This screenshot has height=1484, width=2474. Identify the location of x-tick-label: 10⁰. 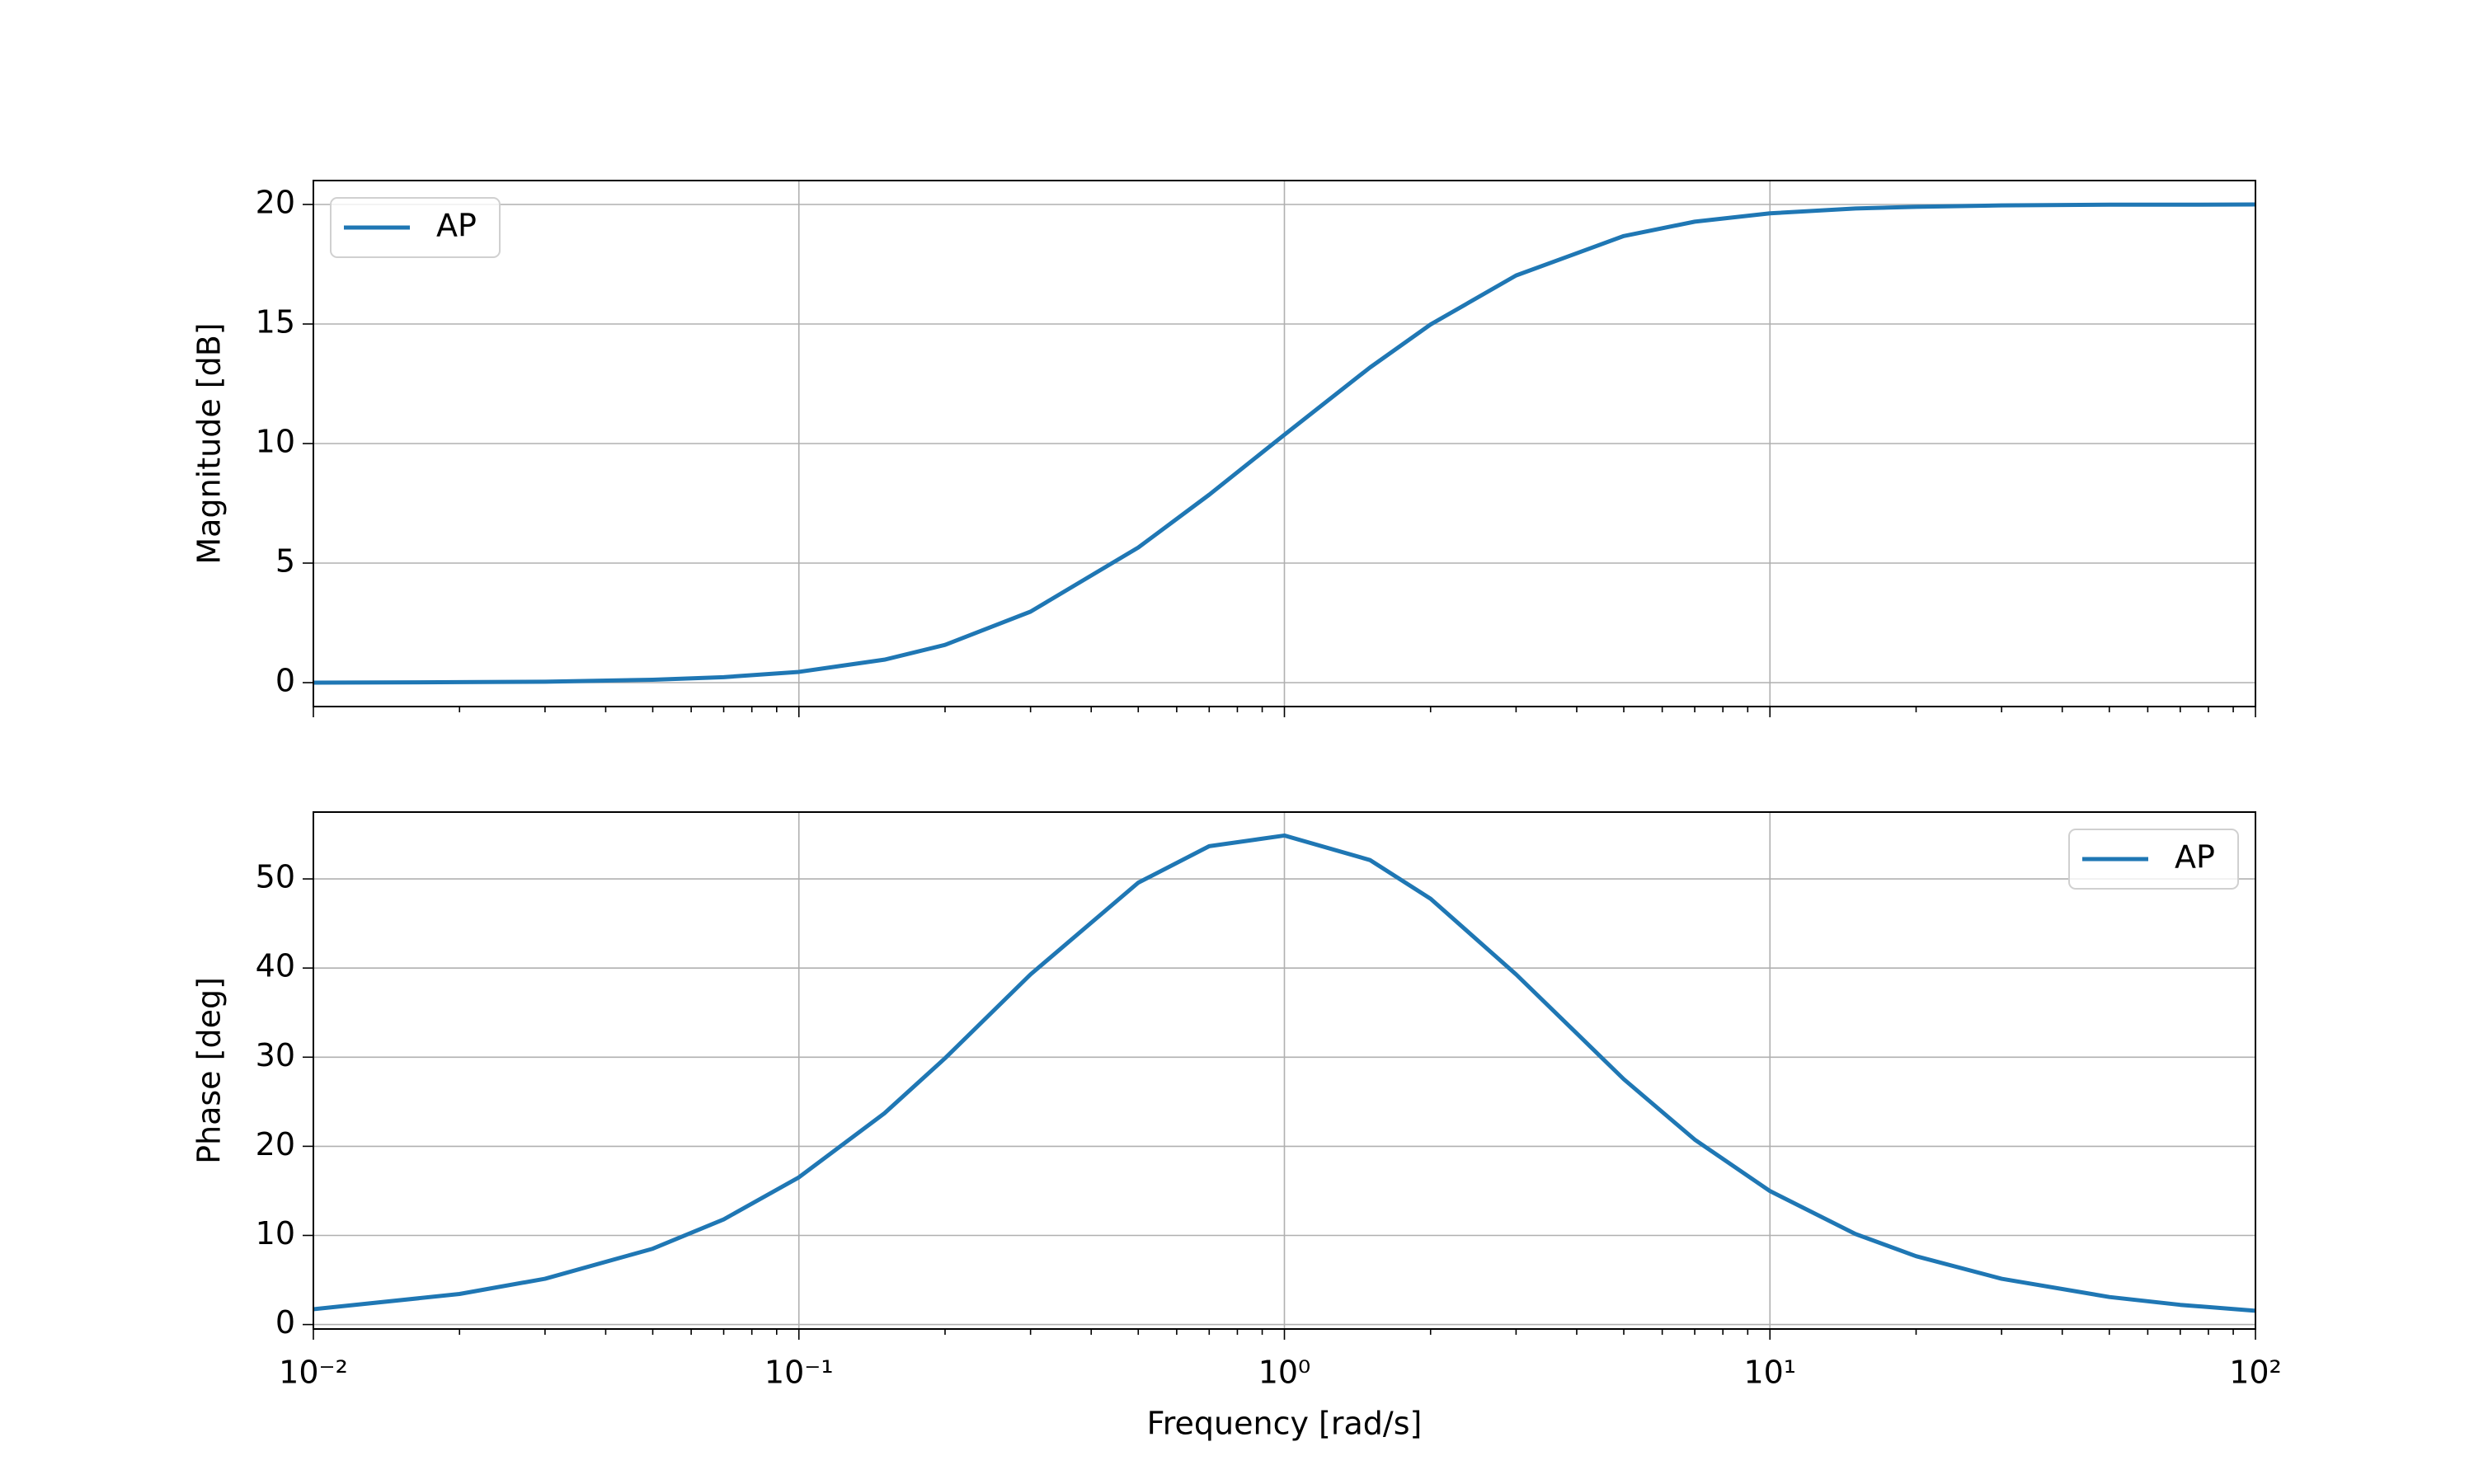
(1284, 1373).